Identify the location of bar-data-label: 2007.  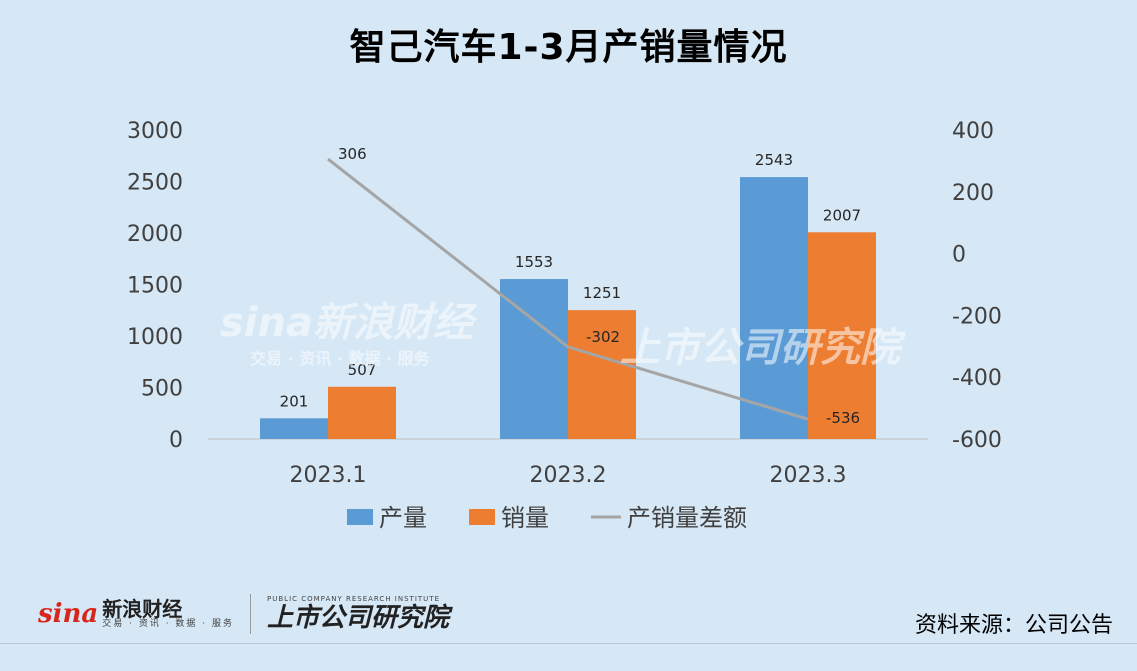
(842, 215).